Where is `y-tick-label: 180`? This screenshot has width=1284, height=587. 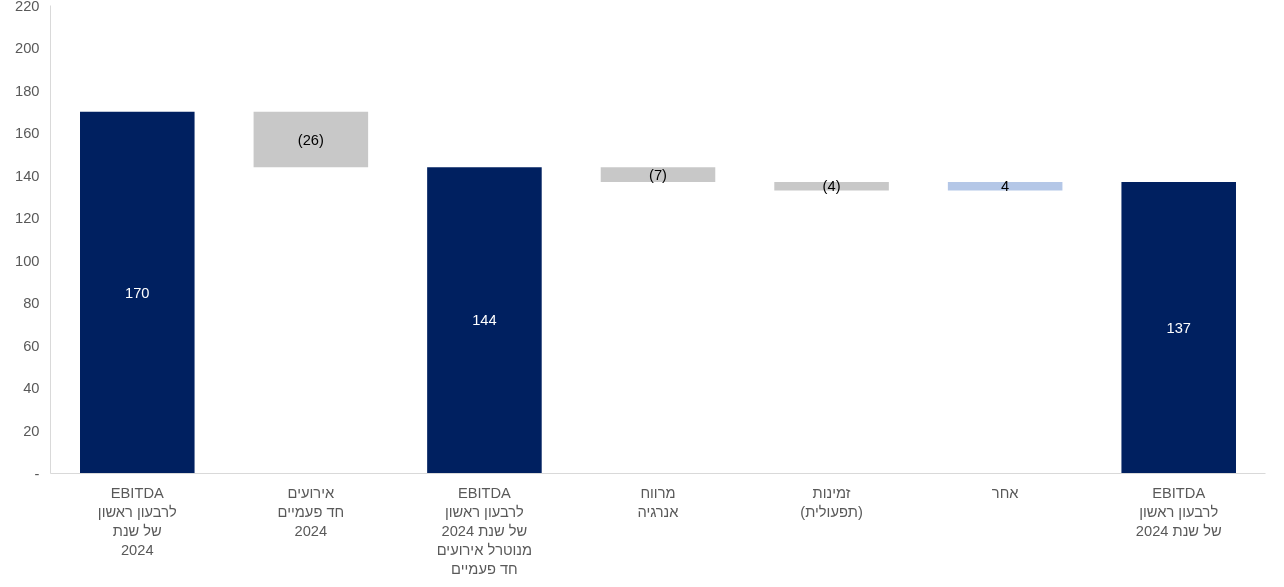 y-tick-label: 180 is located at coordinates (27, 90).